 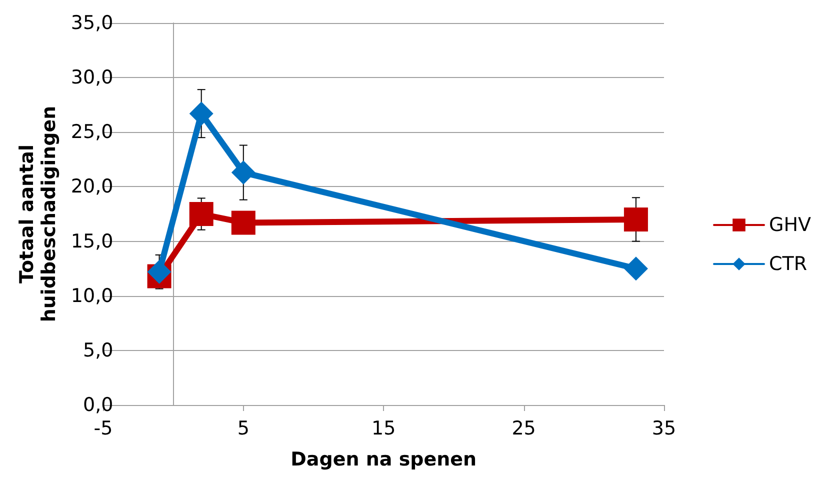 What do you see at coordinates (788, 264) in the screenshot?
I see `legend-label: CTR` at bounding box center [788, 264].